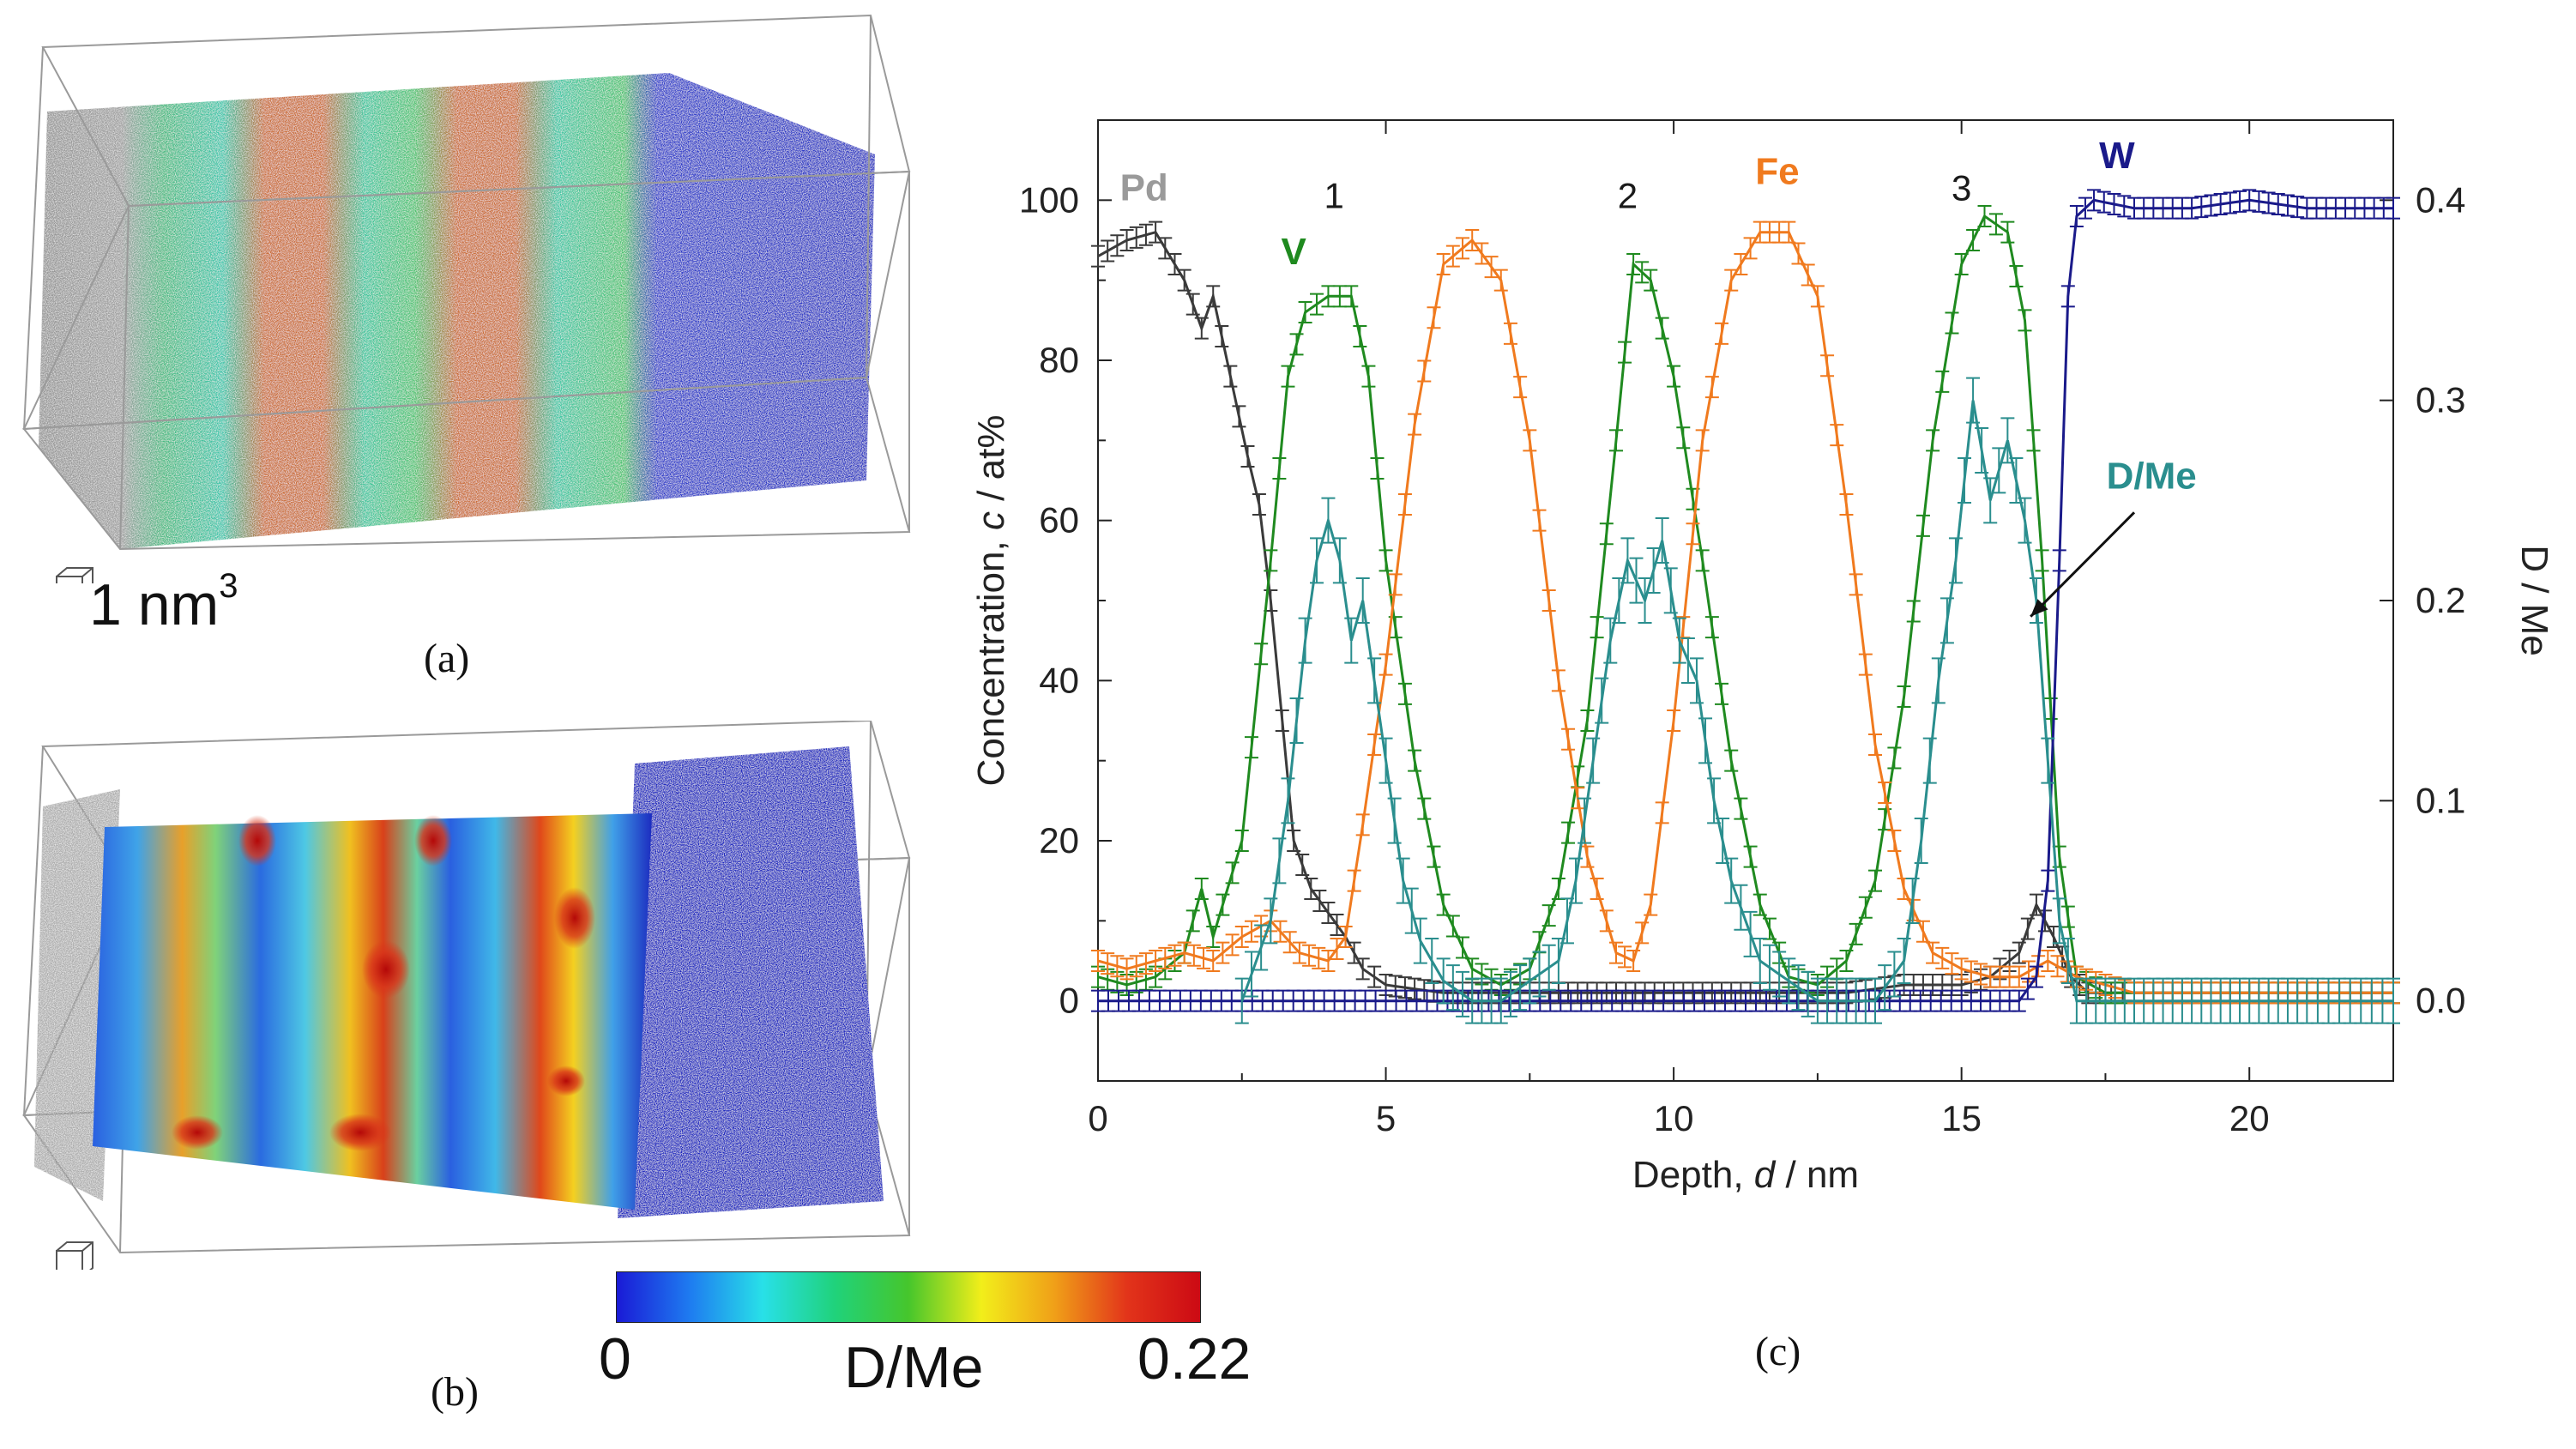  What do you see at coordinates (914, 1367) in the screenshot?
I see `colorbar-title: D/Me` at bounding box center [914, 1367].